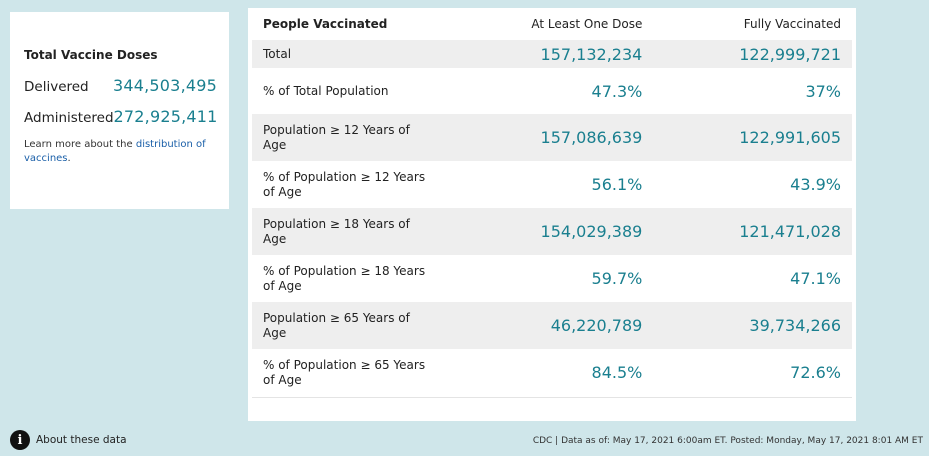 The height and width of the screenshot is (456, 929). Describe the element at coordinates (547, 373) in the screenshot. I see `one-dose-value: 84.5%` at that location.